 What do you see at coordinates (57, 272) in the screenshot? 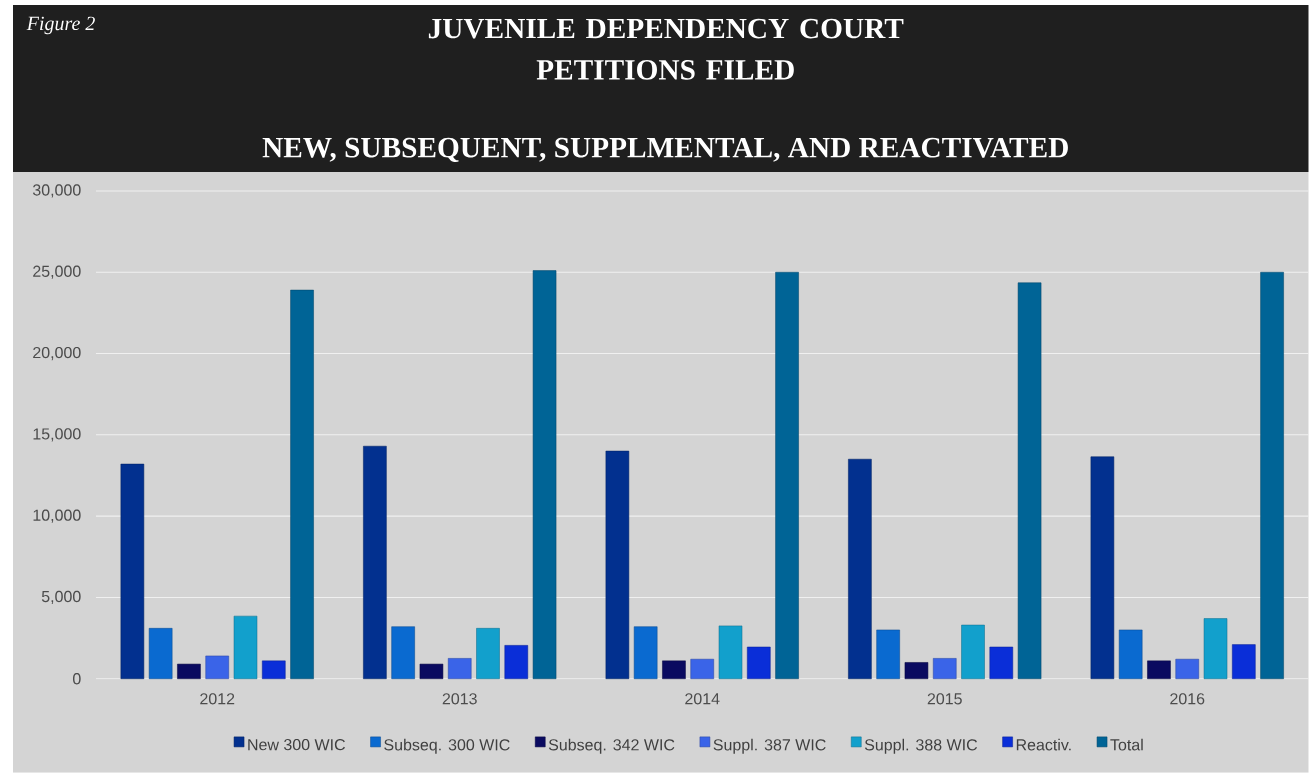
I see `y-tick-label: 25,000` at bounding box center [57, 272].